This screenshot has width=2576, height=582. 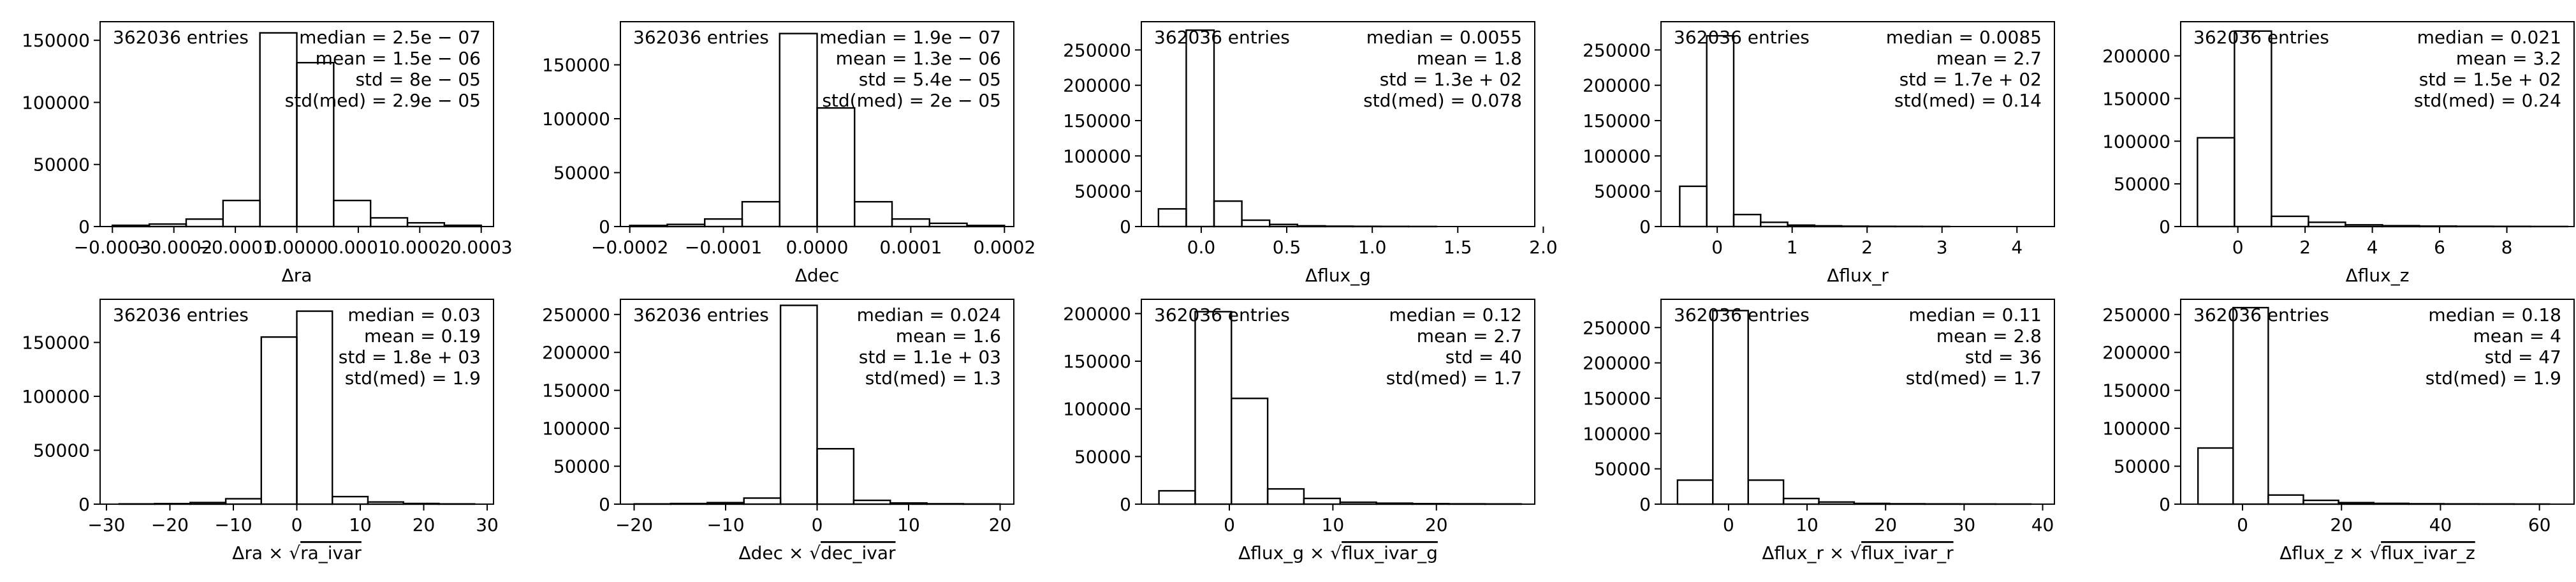 I want to click on panel-4-ytick-label-4: 150000, so click(x=1617, y=120).